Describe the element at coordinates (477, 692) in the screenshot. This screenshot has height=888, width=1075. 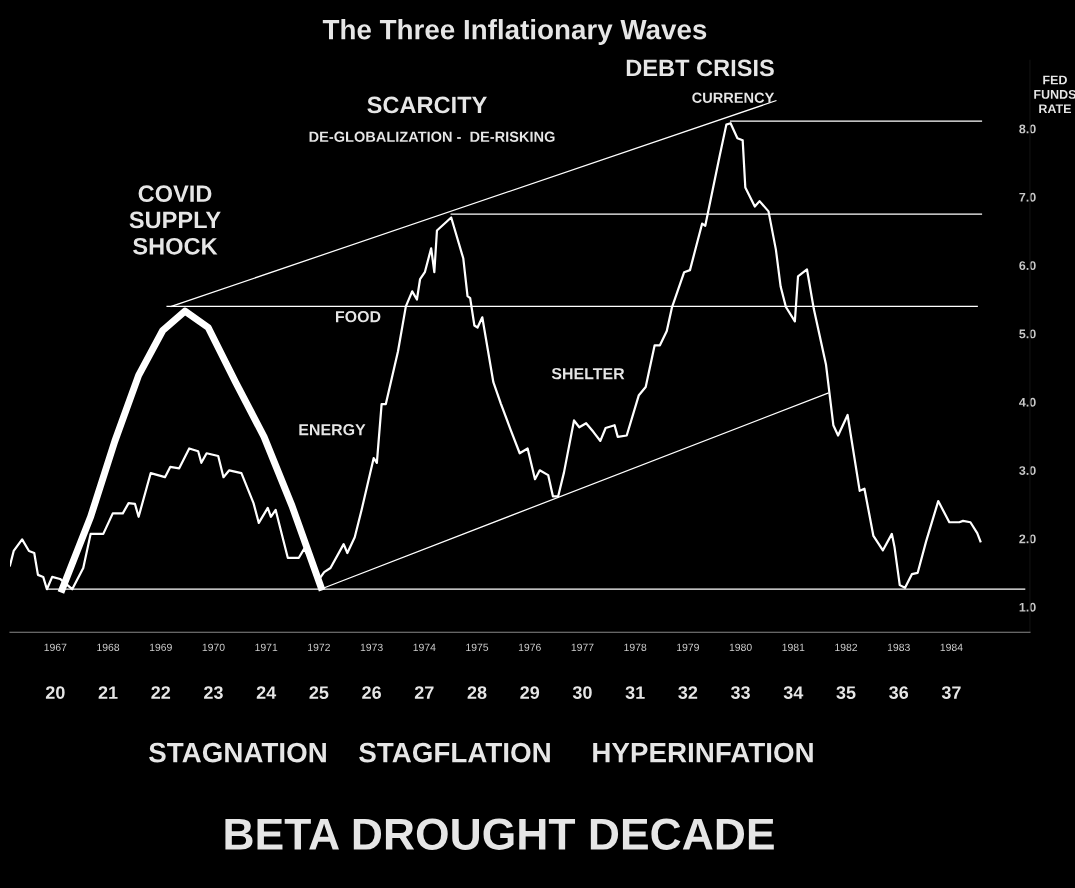
I see `x2-tick-label: 28` at that location.